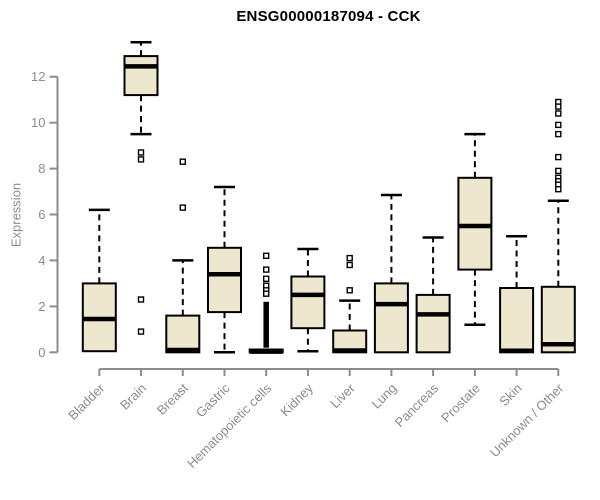 Image resolution: width=600 pixels, height=500 pixels. I want to click on x-tick-label-brain: Brain, so click(133, 397).